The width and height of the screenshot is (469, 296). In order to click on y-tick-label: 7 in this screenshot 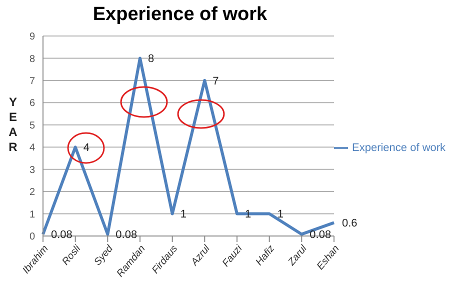, I will do `click(32, 81)`.